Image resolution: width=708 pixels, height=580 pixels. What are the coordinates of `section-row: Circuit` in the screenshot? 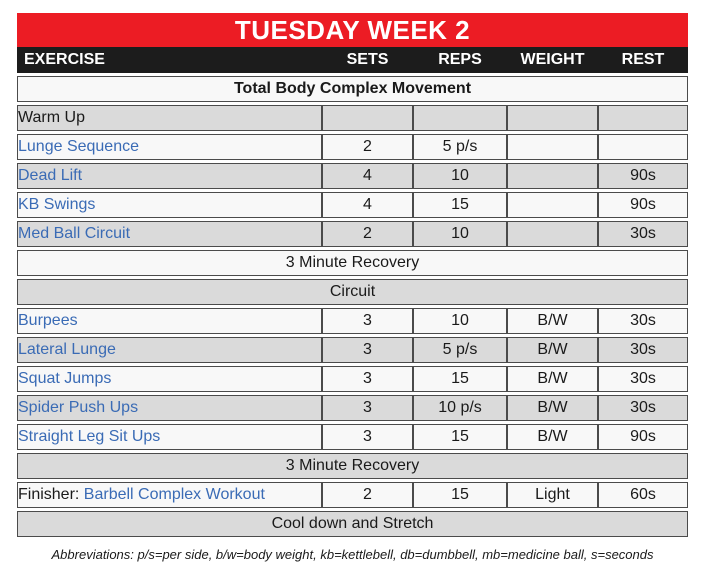 It's located at (352, 292).